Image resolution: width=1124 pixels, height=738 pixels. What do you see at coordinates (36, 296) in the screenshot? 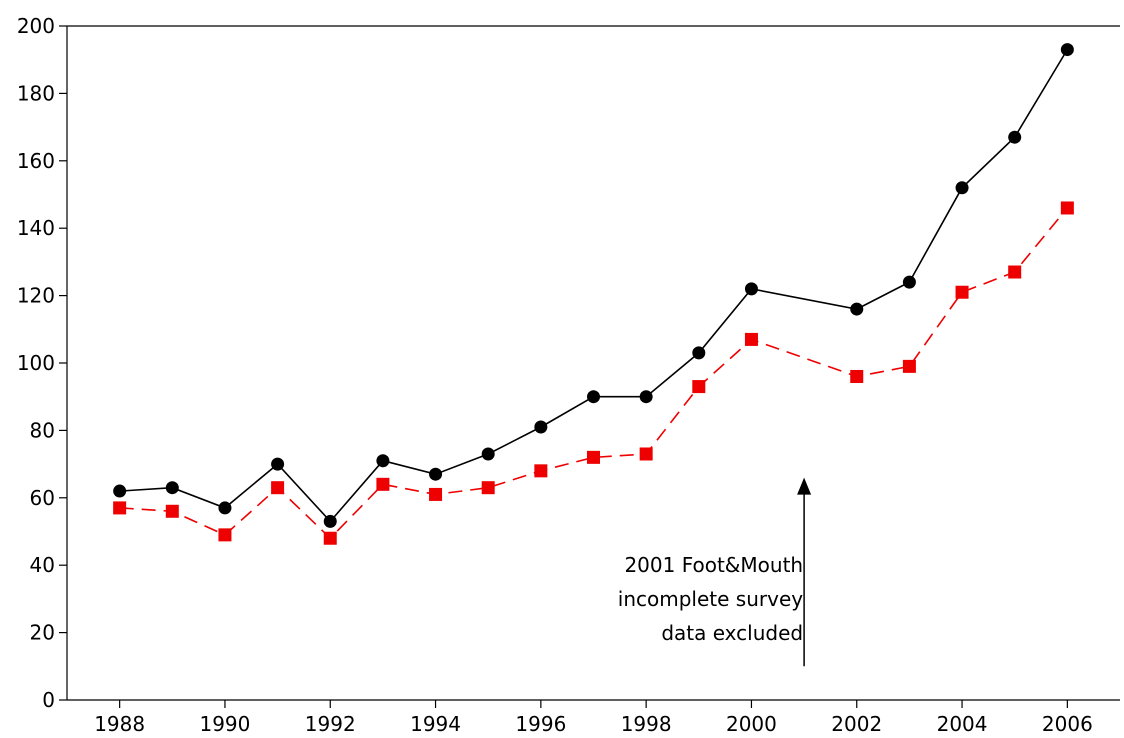
I see `y-tick-label: 120` at bounding box center [36, 296].